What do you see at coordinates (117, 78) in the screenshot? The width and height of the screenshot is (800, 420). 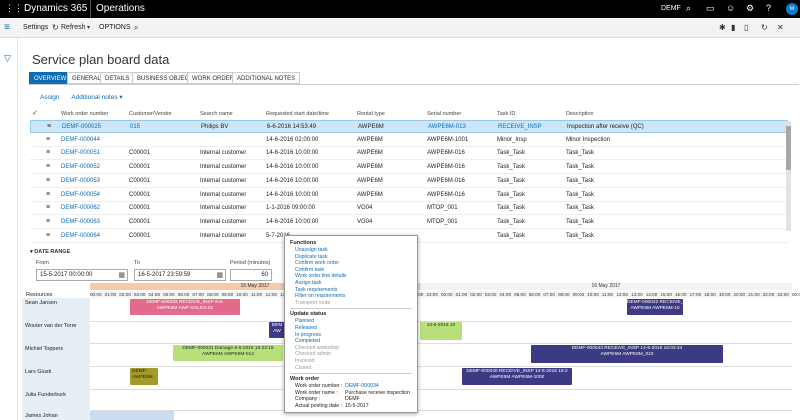 I see `tab-details: DETAILS` at bounding box center [117, 78].